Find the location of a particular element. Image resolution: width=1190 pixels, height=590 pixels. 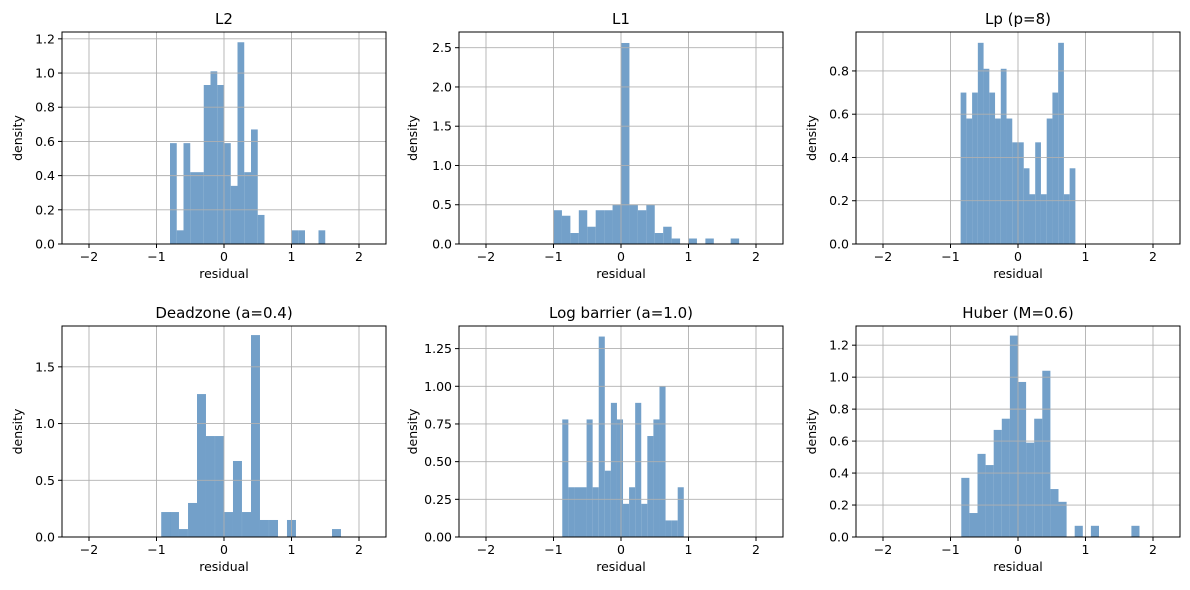

y-tick-label: 1.5 is located at coordinates (45, 366).